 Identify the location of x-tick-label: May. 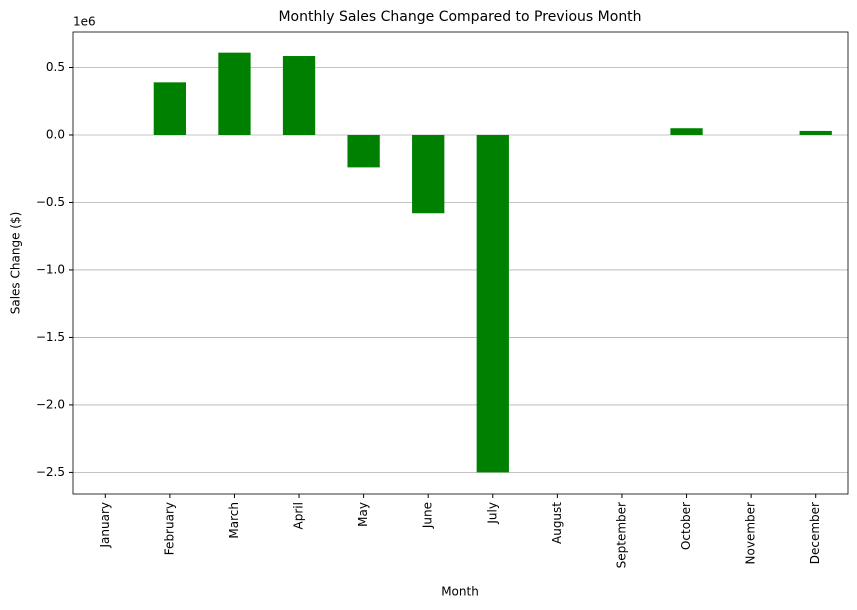
(363, 514).